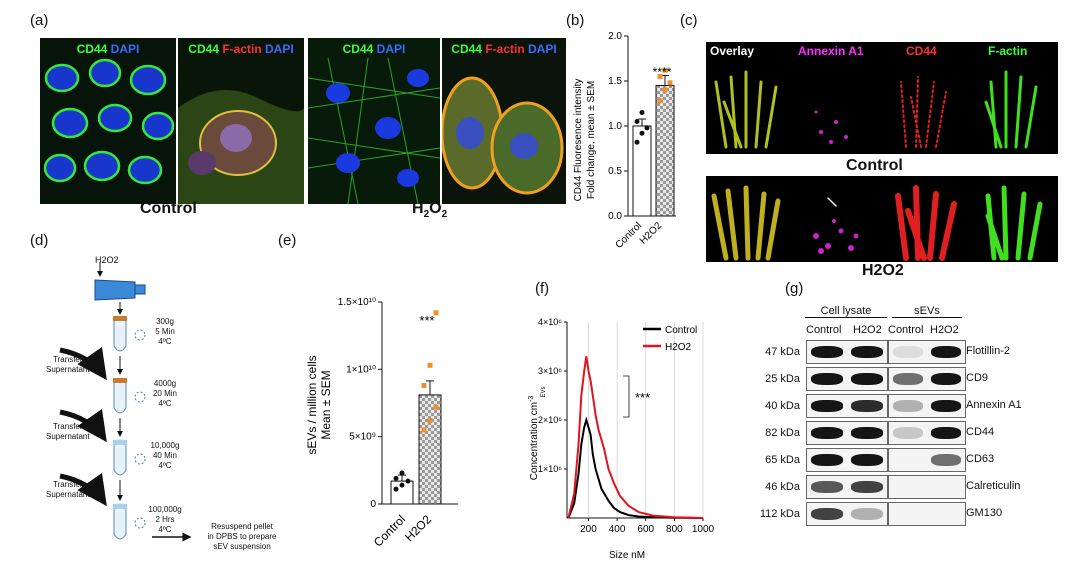 This screenshot has width=1080, height=578. Describe the element at coordinates (504, 121) in the screenshot. I see `micrograph-h2o2-cd44-factin-dapi: CD44 F-actin DAPI` at that location.